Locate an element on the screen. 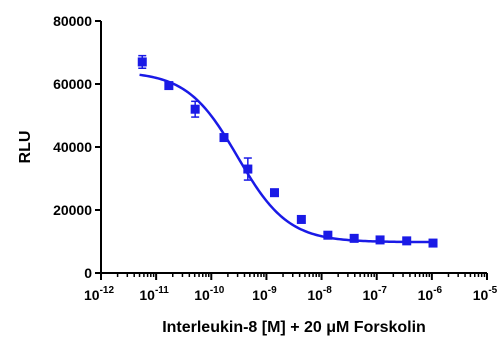 The image size is (502, 337). y-tick-label: 80000 is located at coordinates (72, 21).